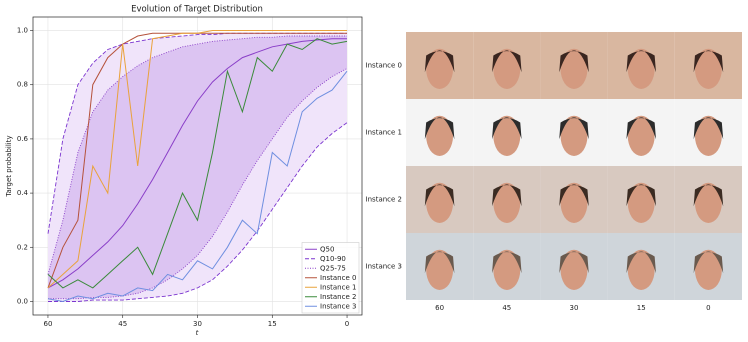 The width and height of the screenshot is (748, 342). I want to click on y-axis-label: Target probability, so click(9, 166).